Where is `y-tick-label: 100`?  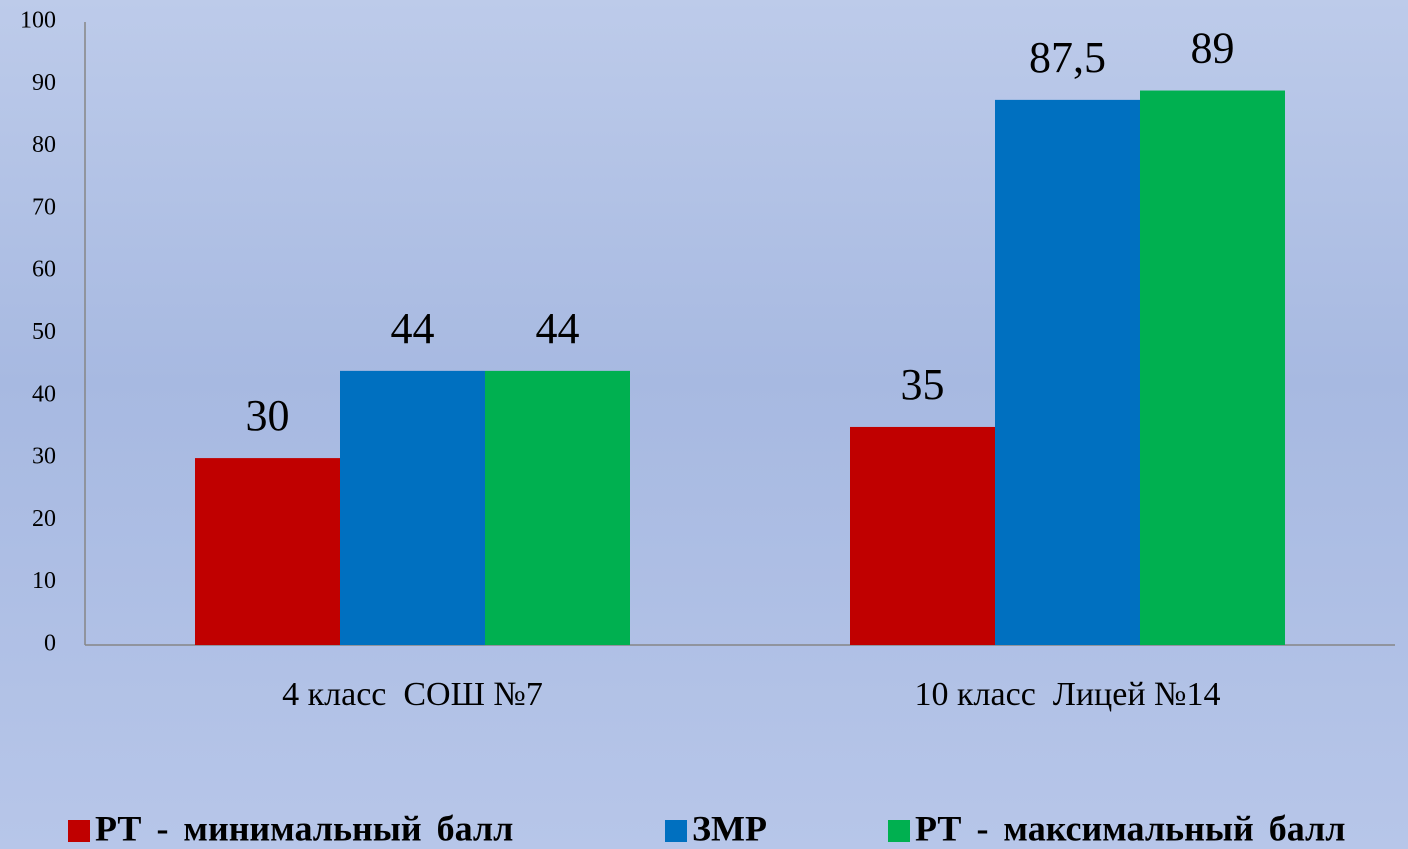 y-tick-label: 100 is located at coordinates (38, 21).